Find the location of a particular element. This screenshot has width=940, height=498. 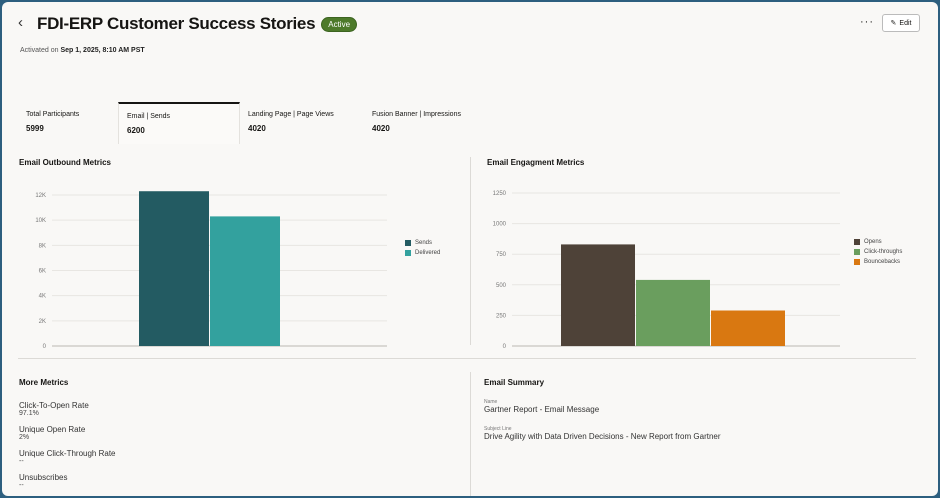

y-tick-label: 10K is located at coordinates (40, 221).